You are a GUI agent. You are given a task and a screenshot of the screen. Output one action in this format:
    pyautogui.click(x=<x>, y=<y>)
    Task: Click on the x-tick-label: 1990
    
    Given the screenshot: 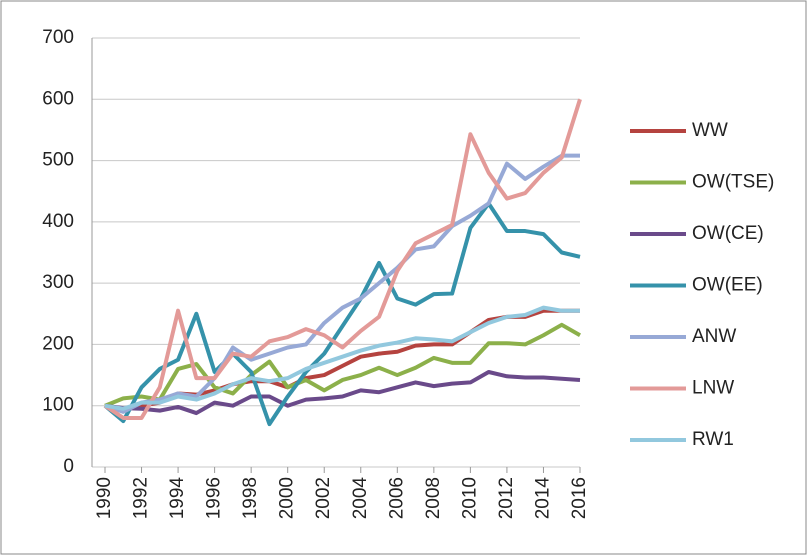 What is the action you would take?
    pyautogui.click(x=104, y=498)
    